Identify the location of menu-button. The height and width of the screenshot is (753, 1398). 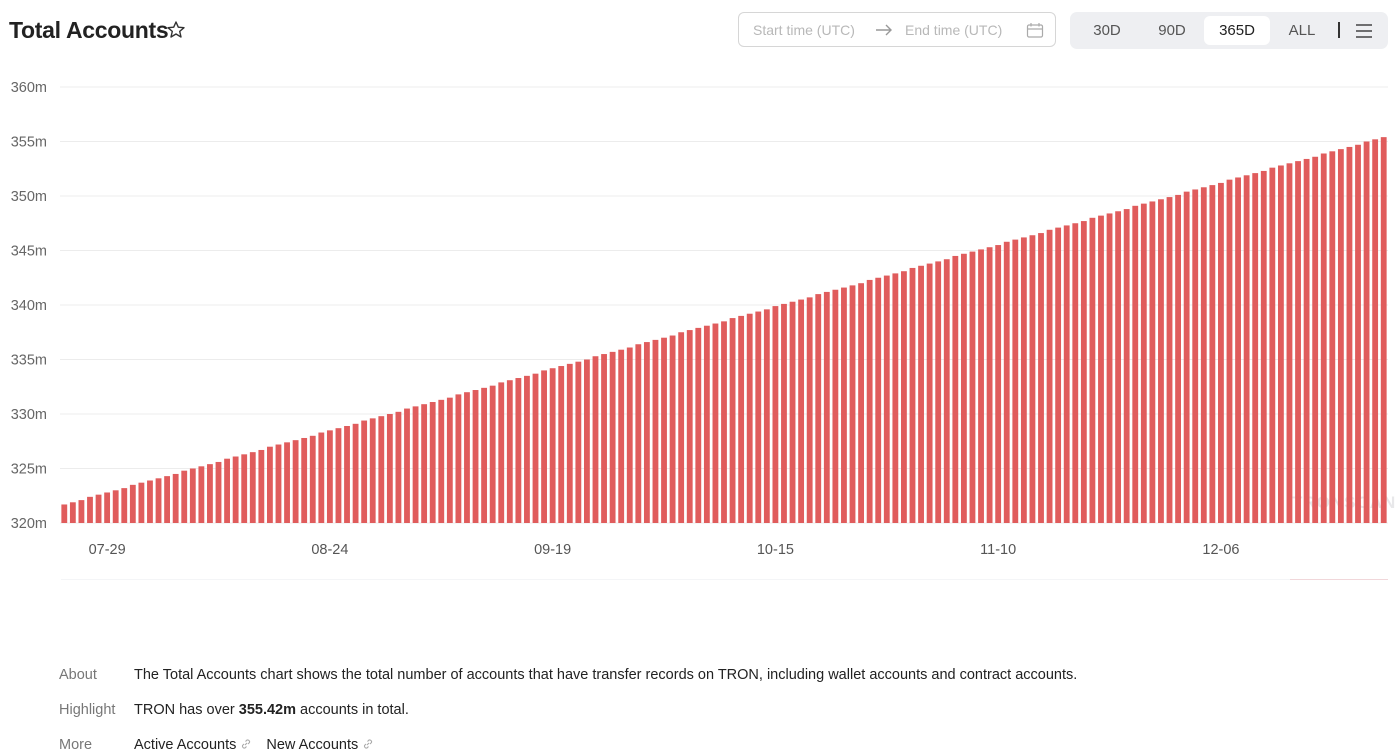
(1364, 31).